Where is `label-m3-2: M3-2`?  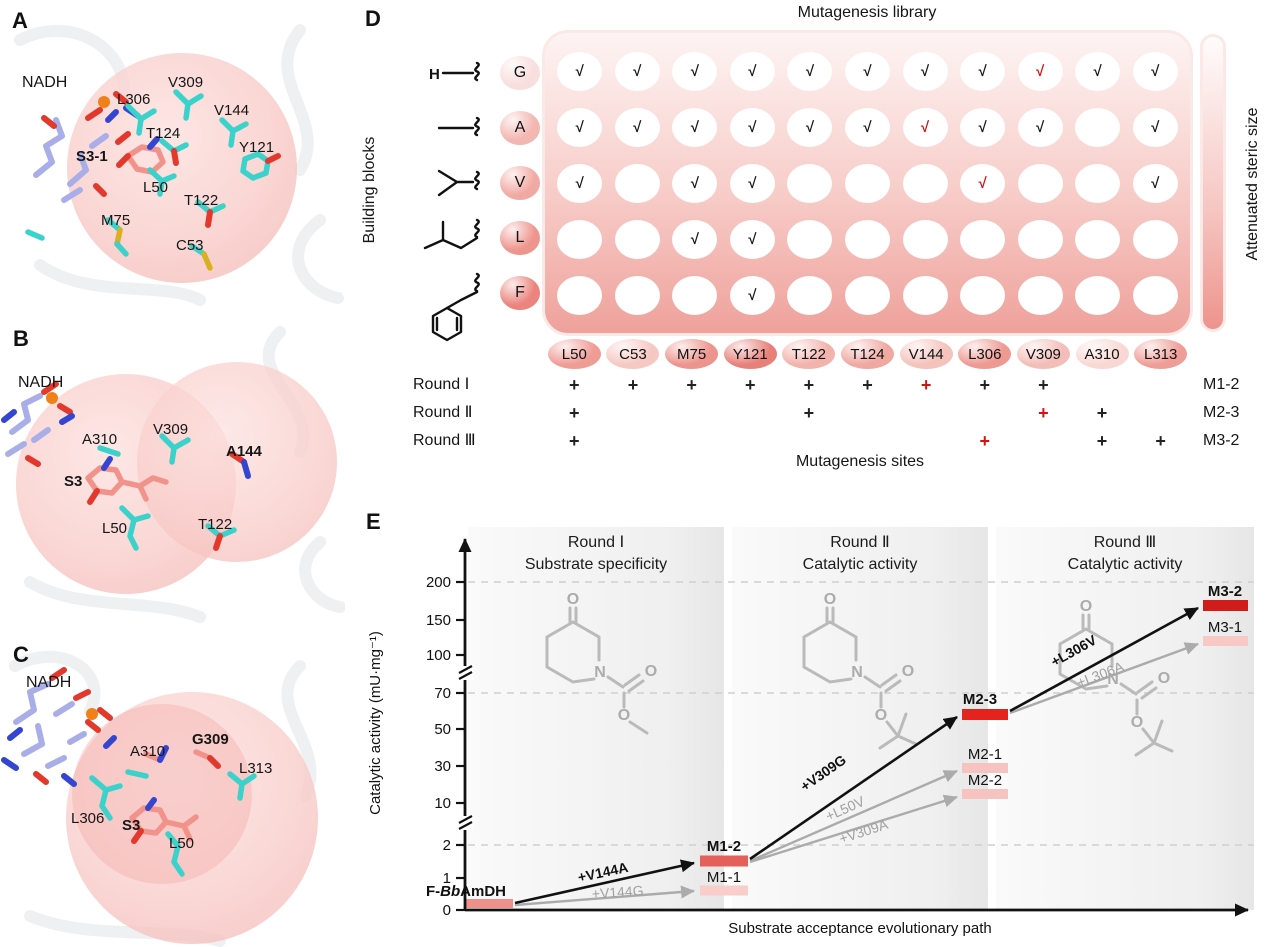 label-m3-2: M3-2 is located at coordinates (1225, 591).